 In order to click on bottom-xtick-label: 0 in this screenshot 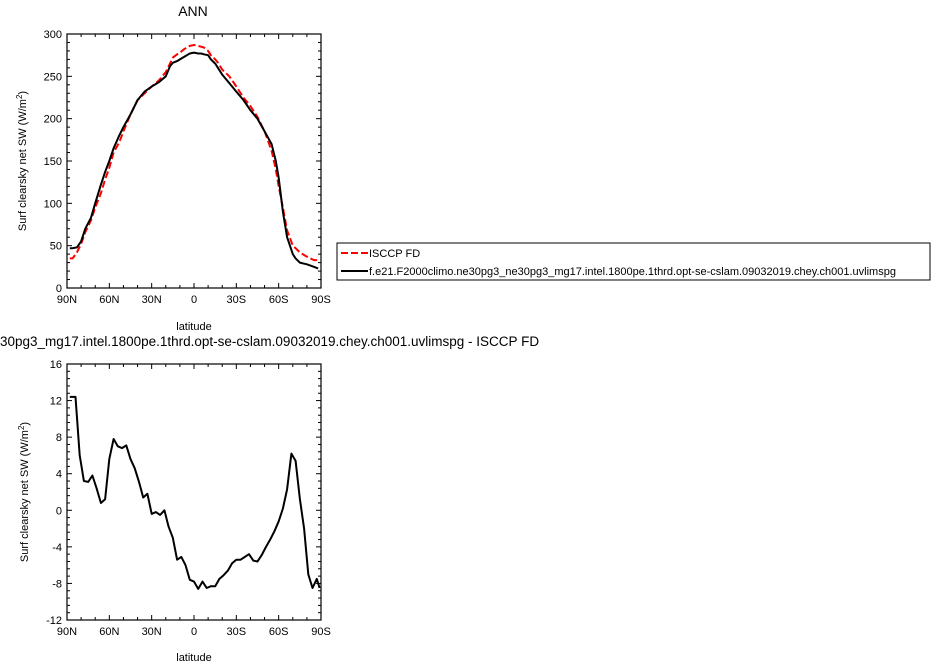, I will do `click(194, 632)`.